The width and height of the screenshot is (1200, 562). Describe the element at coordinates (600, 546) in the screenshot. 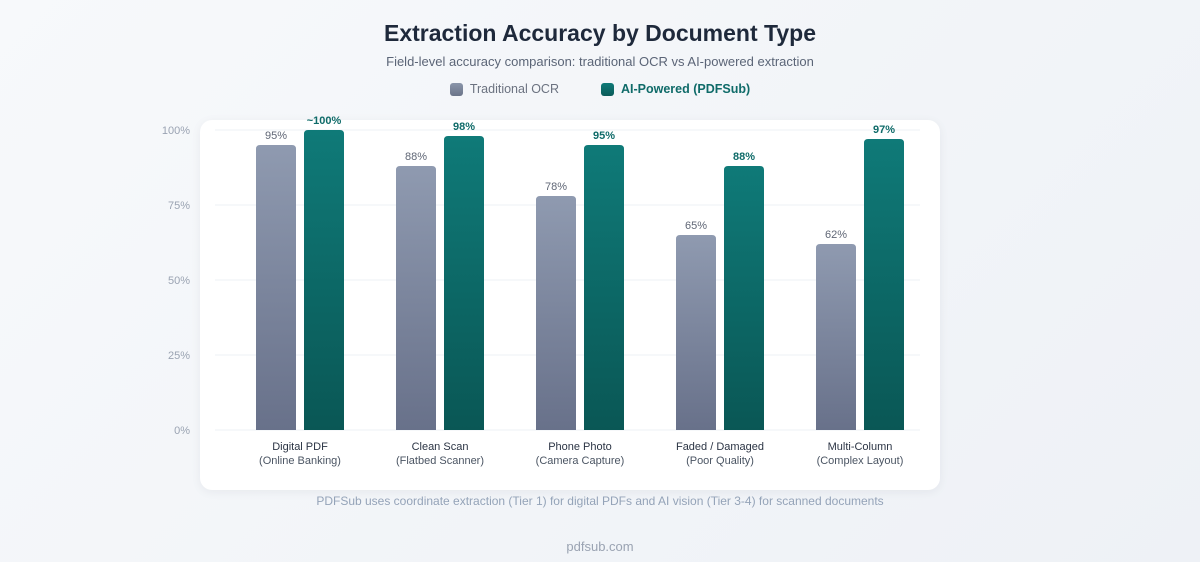

I see `site-url: pdfsub.com` at that location.